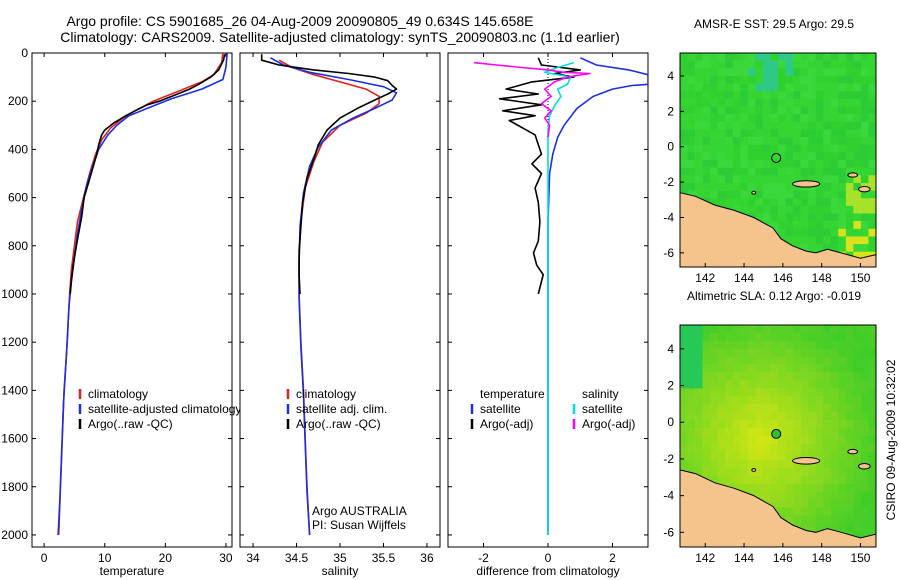 Image resolution: width=900 pixels, height=580 pixels. What do you see at coordinates (14, 439) in the screenshot?
I see `y-tick-label: 1600` at bounding box center [14, 439].